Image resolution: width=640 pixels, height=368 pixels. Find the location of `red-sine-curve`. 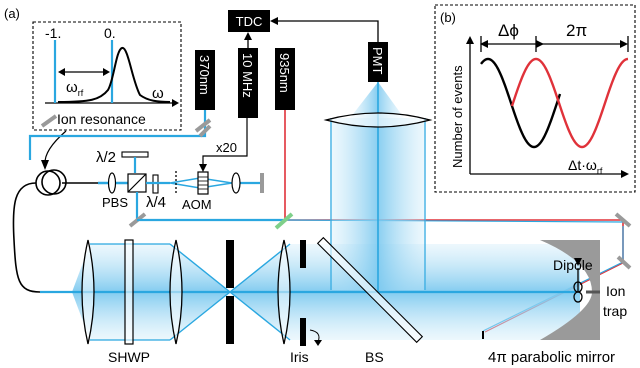

red-sine-curve is located at coordinates (569, 103).